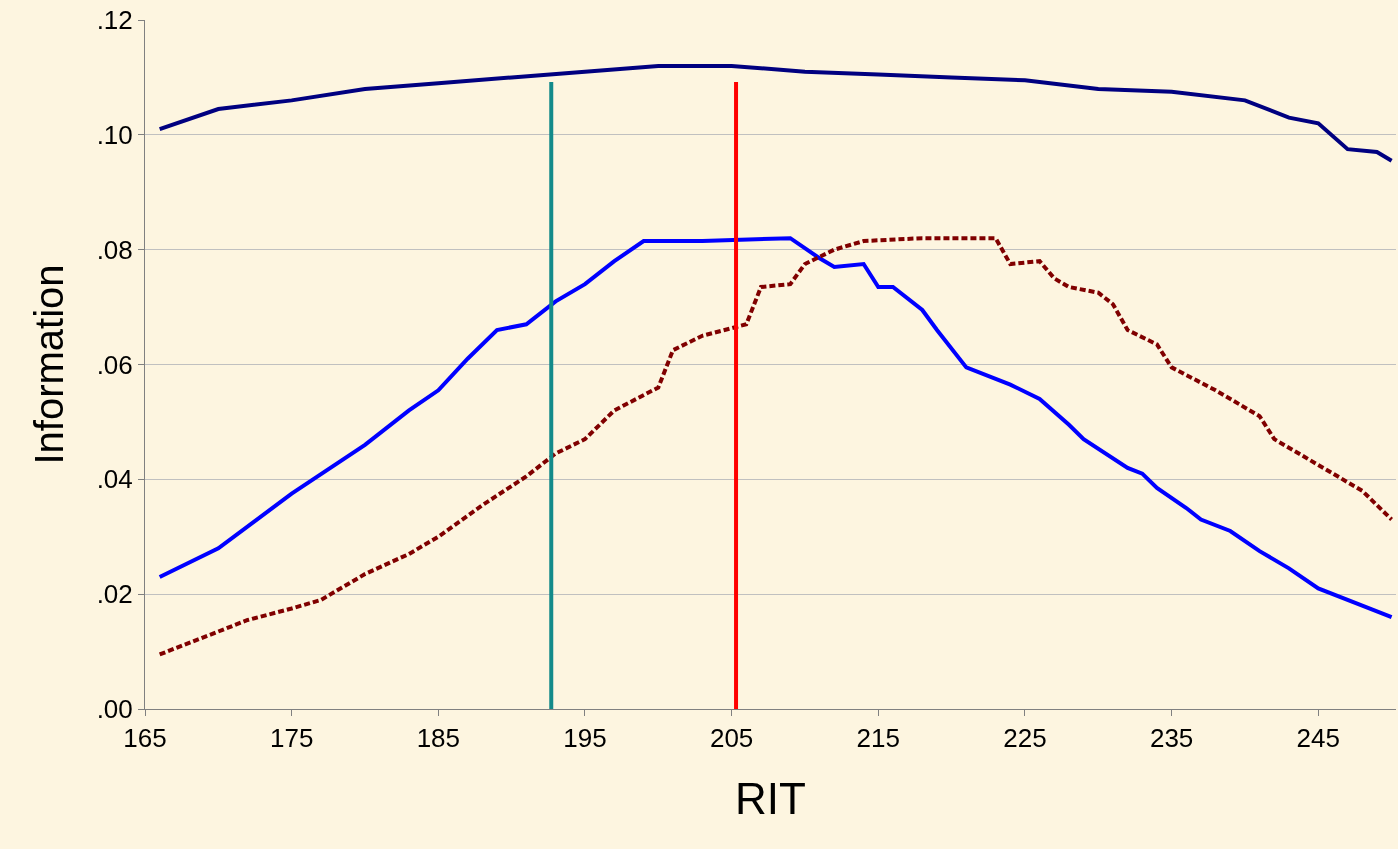 The width and height of the screenshot is (1398, 849). I want to click on y-tick-label: .06, so click(114, 364).